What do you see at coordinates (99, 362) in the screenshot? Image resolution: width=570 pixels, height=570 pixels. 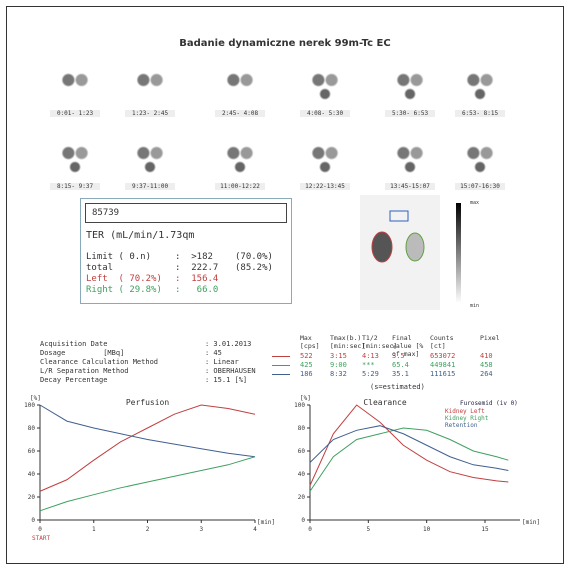 I see `info-cell: Clearance Calculation Method` at bounding box center [99, 362].